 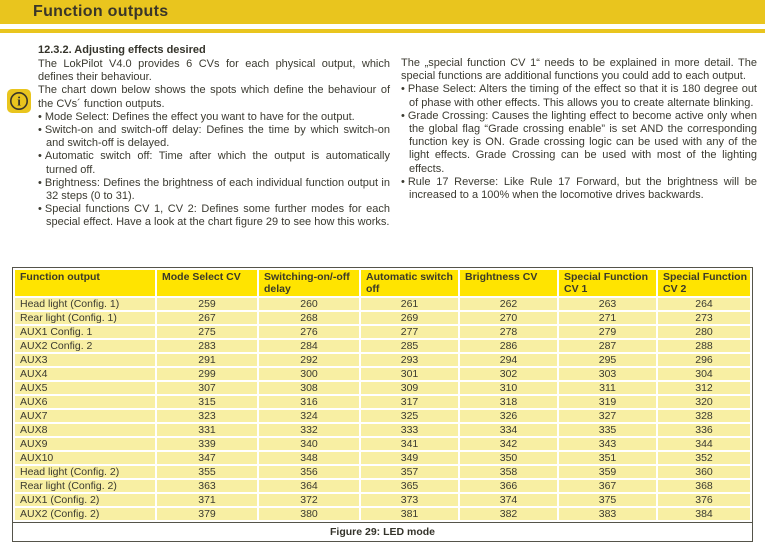 What do you see at coordinates (309, 346) in the screenshot?
I see `cell-switching-delay: 284` at bounding box center [309, 346].